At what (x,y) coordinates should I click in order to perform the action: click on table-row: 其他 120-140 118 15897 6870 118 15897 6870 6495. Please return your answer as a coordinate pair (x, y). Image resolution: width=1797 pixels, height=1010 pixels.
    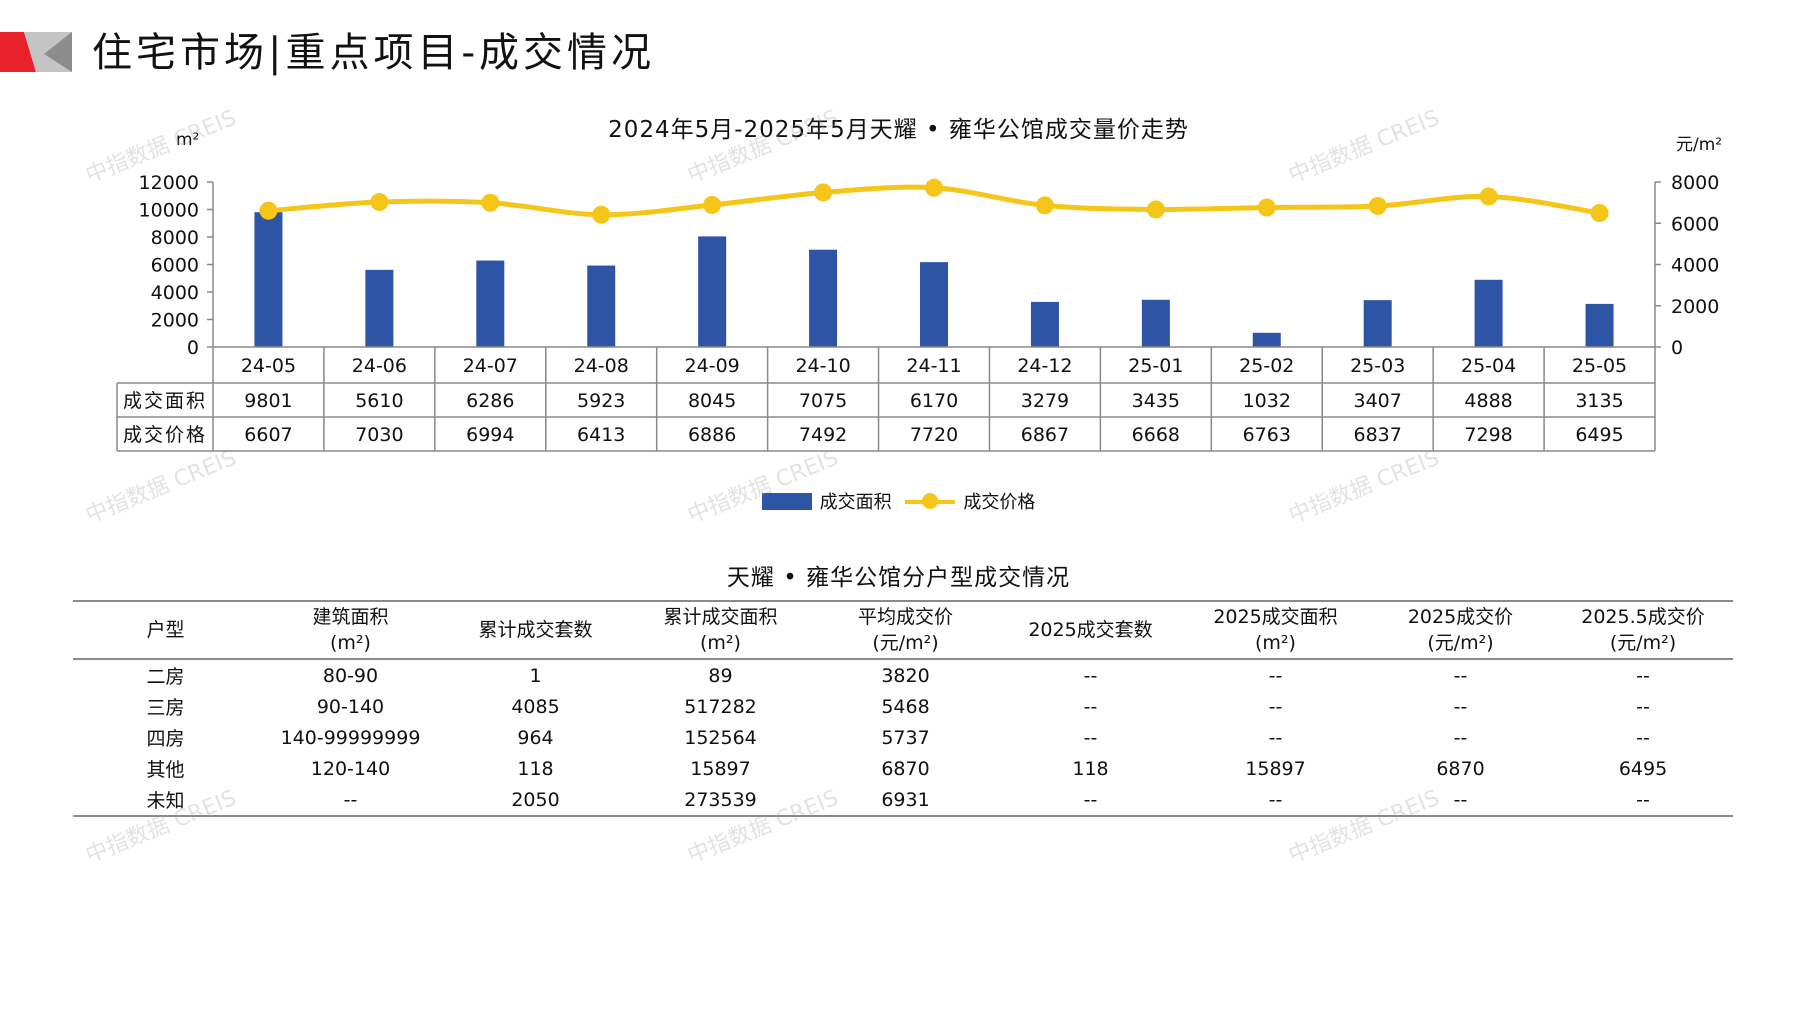
    Looking at the image, I should click on (903, 768).